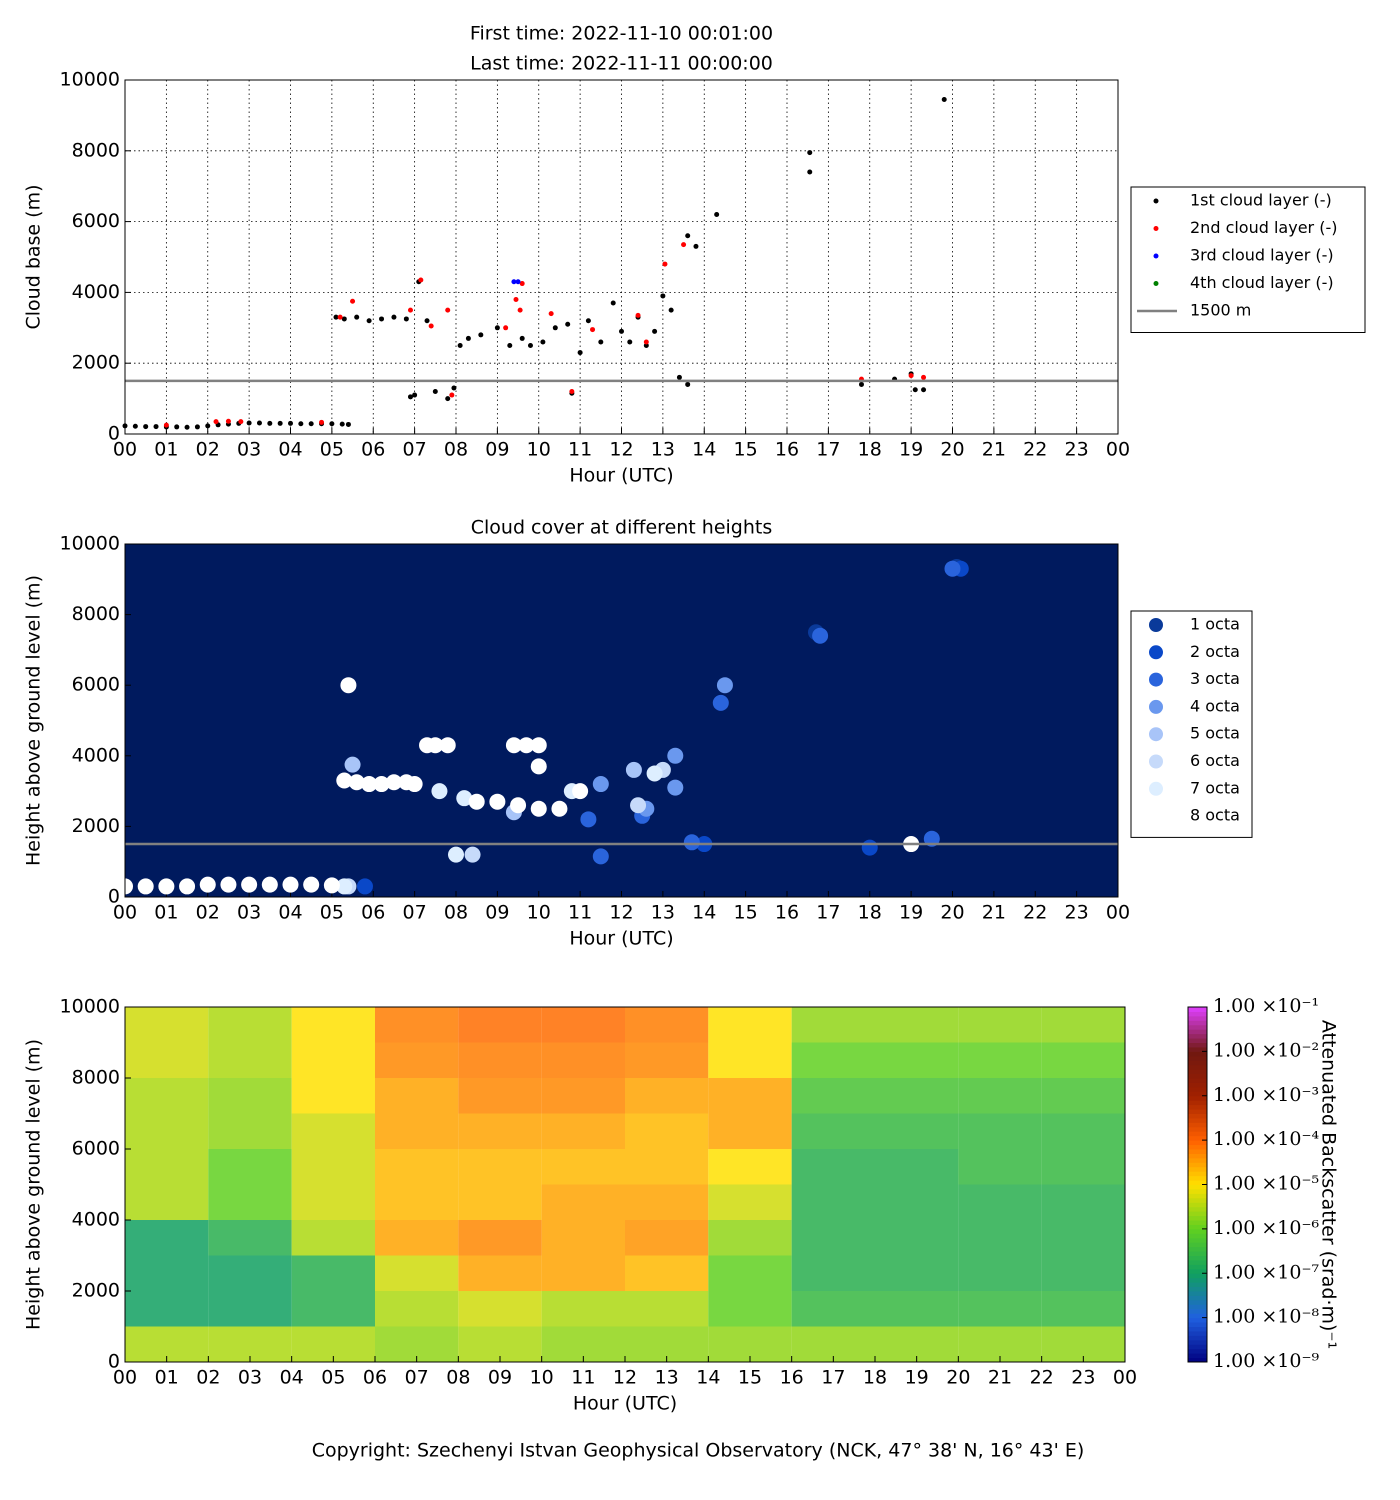  I want to click on x-tick-label: 19, so click(911, 450).